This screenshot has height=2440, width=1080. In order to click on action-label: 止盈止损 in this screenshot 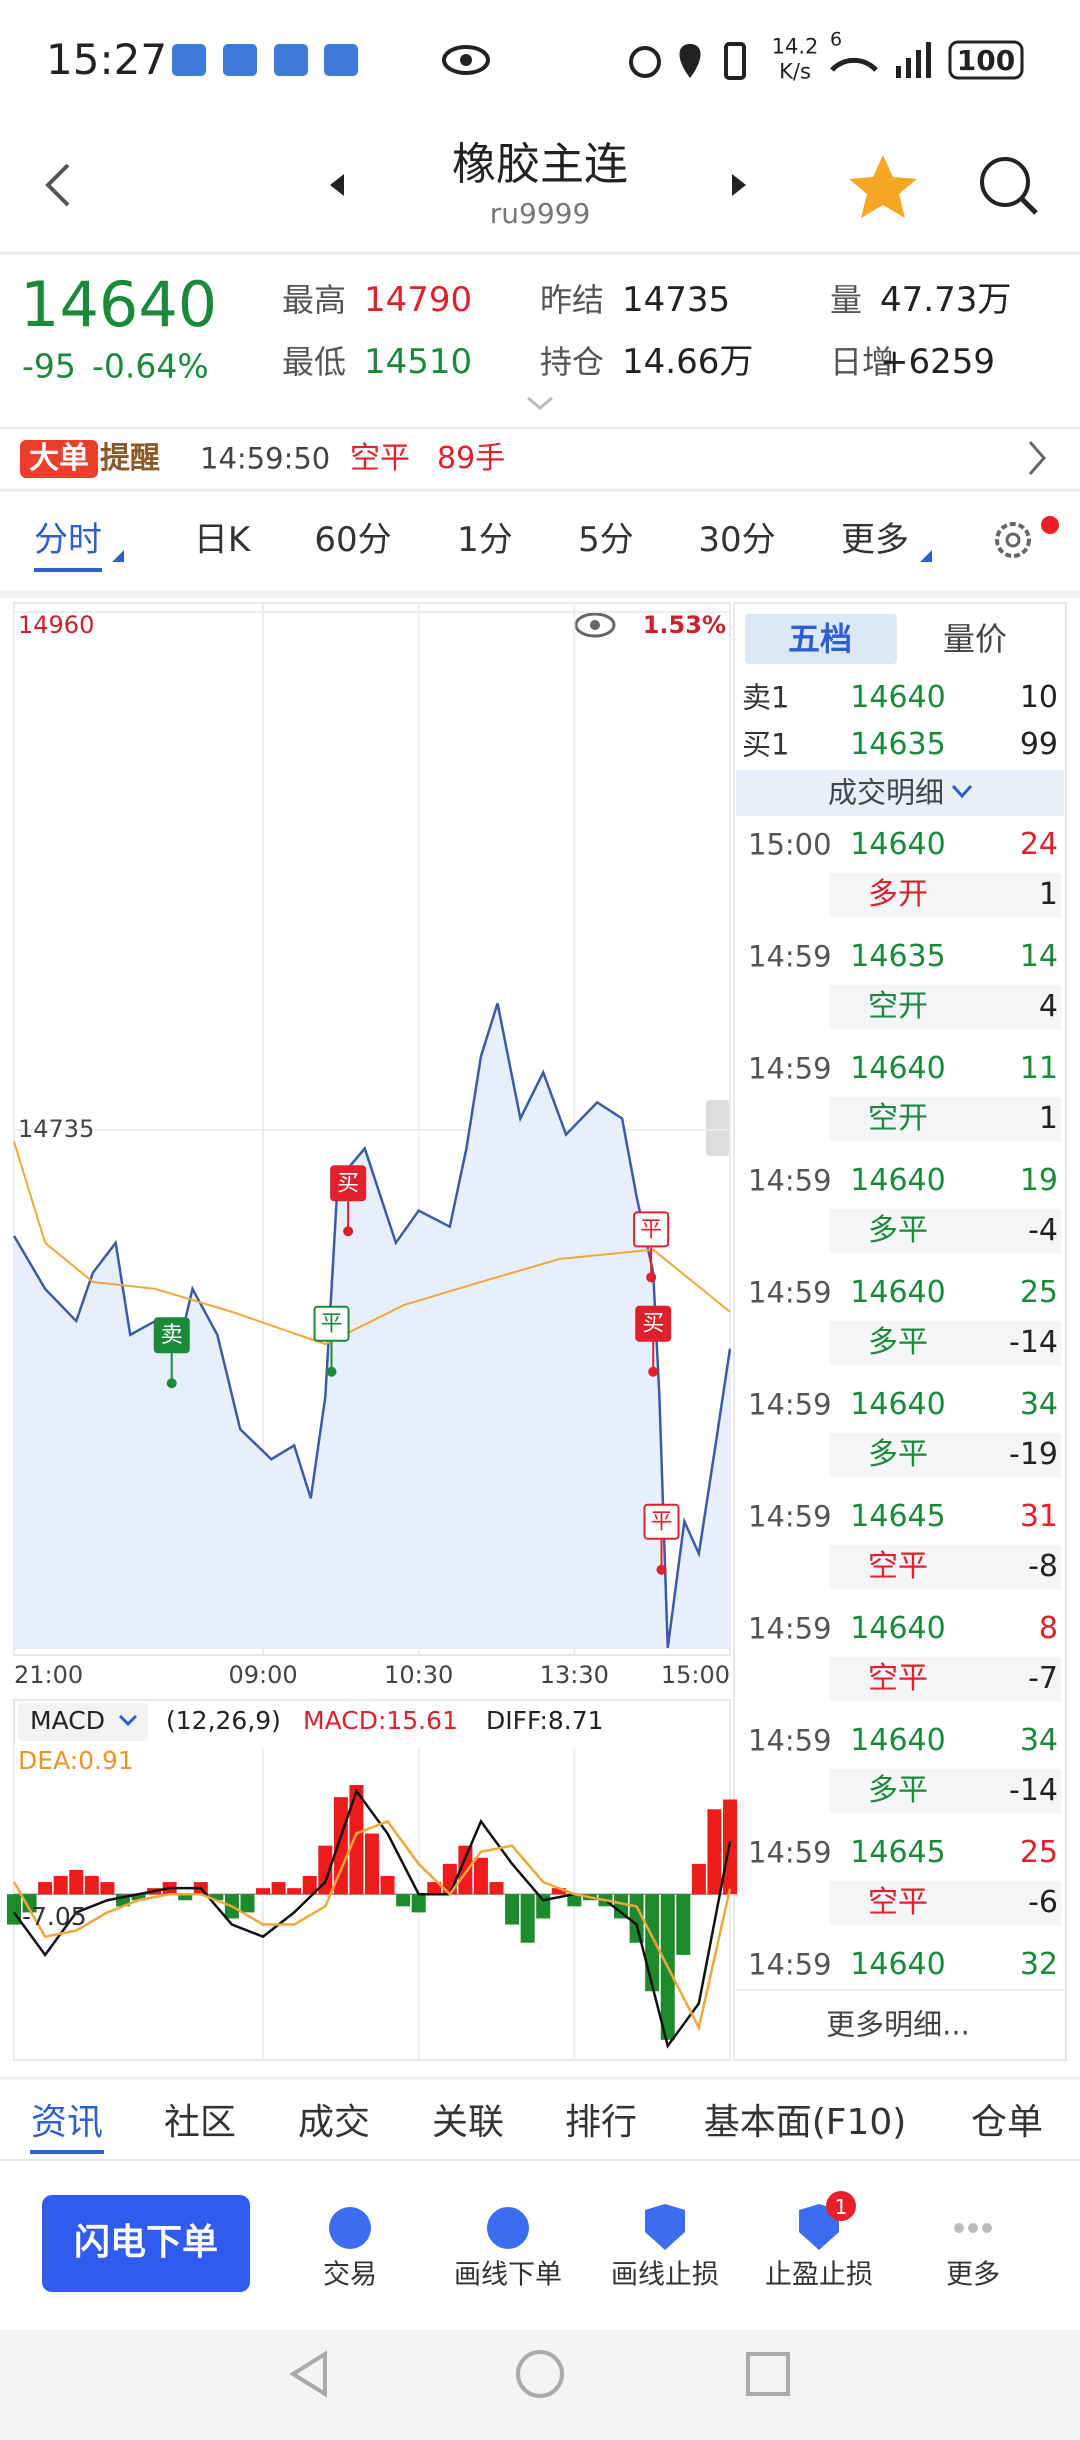, I will do `click(819, 2275)`.